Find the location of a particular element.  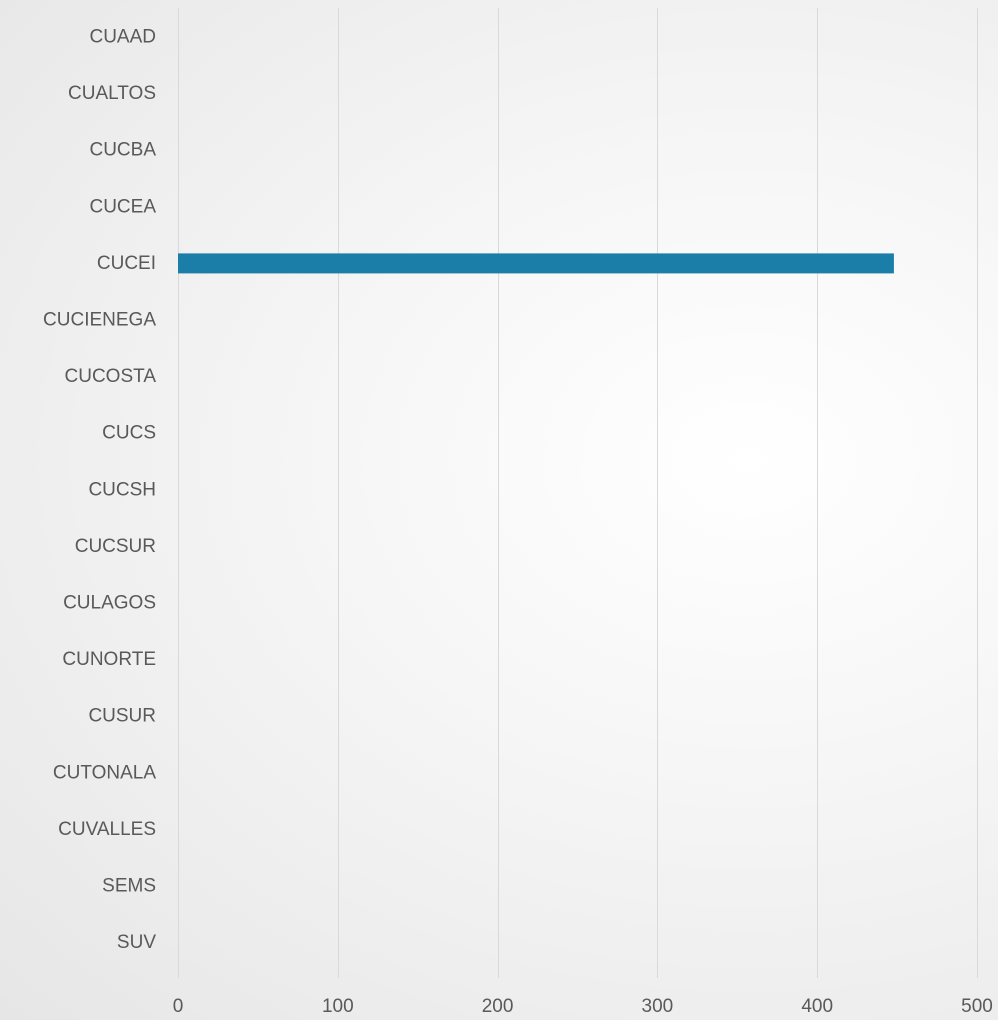

category-label-cuvalles: CUVALLES is located at coordinates (107, 829).